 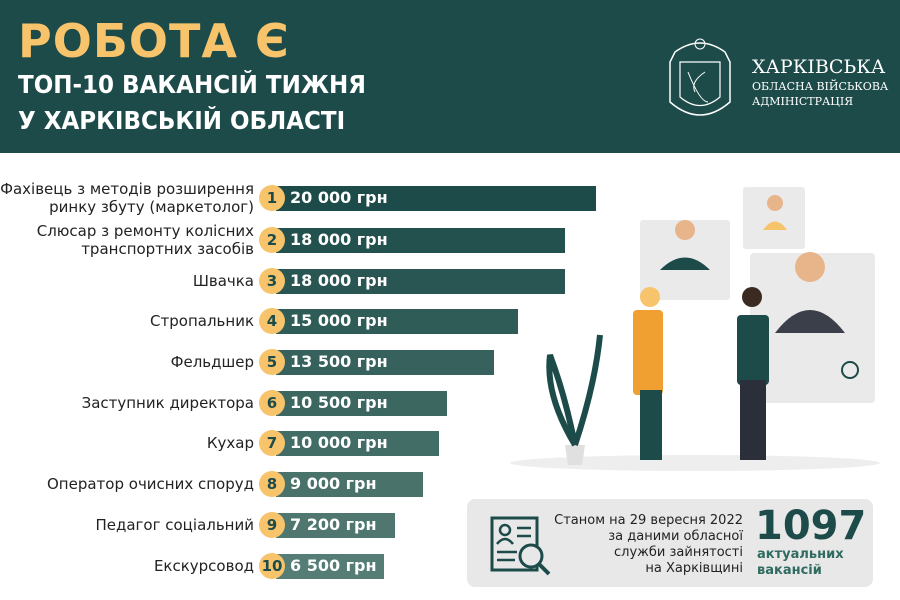 What do you see at coordinates (272, 566) in the screenshot?
I see `rank-badge: 10` at bounding box center [272, 566].